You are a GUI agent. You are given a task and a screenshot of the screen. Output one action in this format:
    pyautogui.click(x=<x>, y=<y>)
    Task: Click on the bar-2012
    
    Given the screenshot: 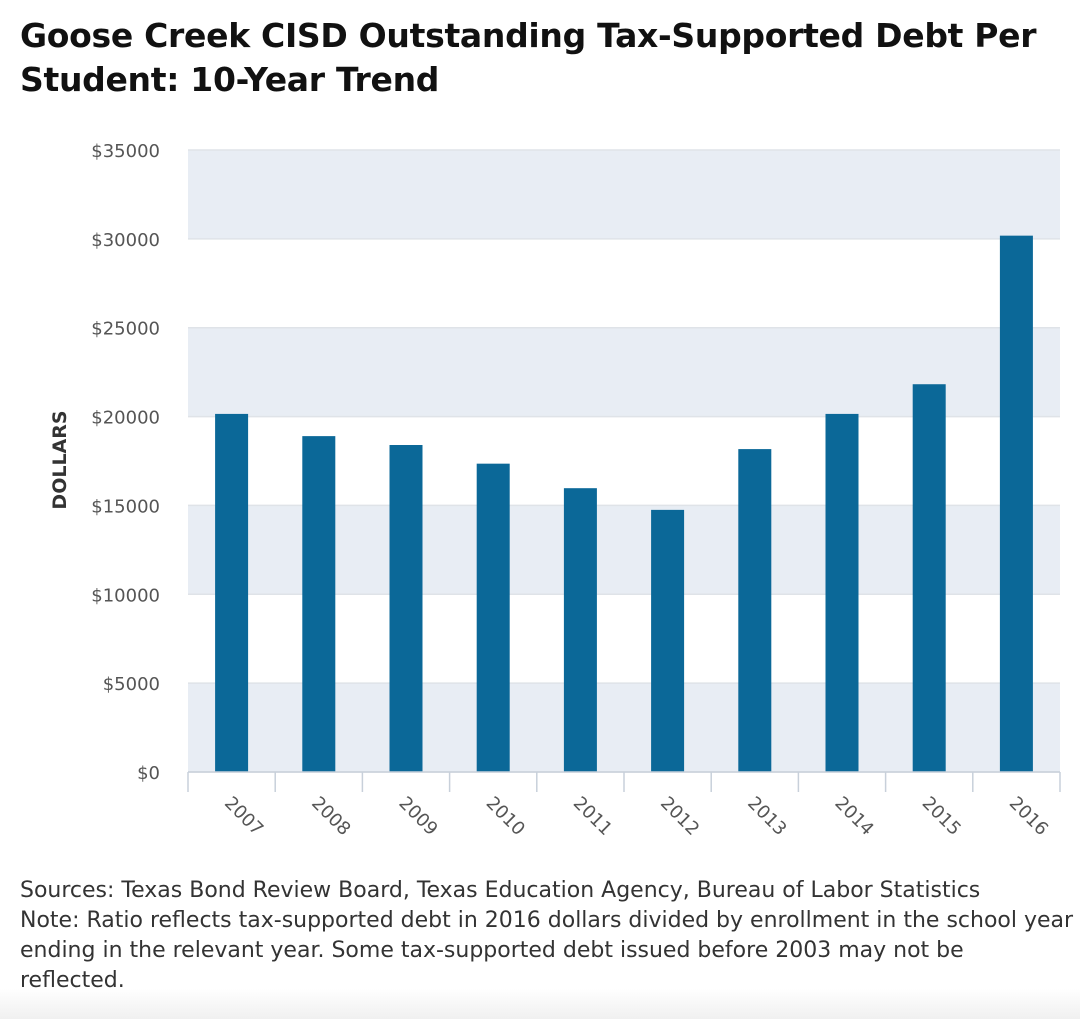 What is the action you would take?
    pyautogui.click(x=668, y=640)
    